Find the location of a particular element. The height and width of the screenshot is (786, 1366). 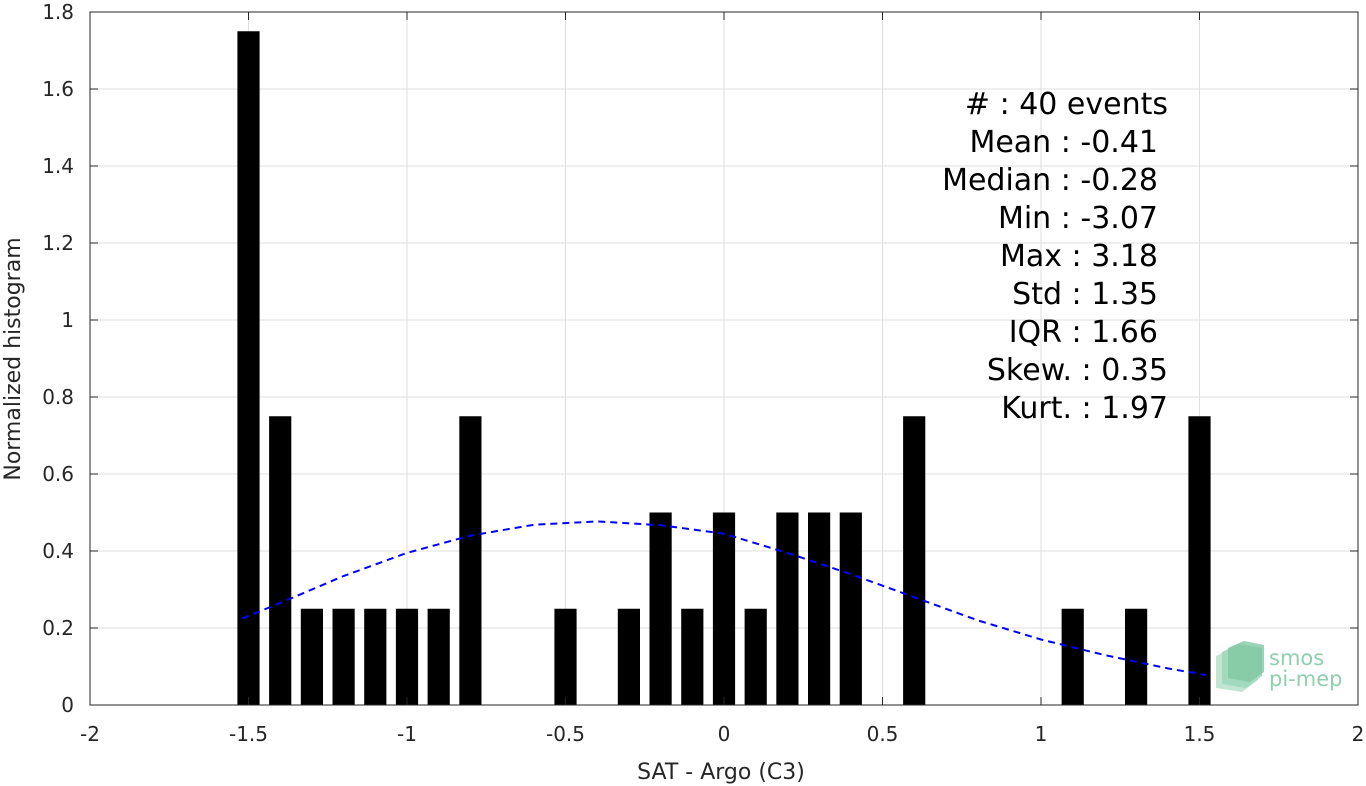

stat-line-0: # : 40 events is located at coordinates (1066, 104).